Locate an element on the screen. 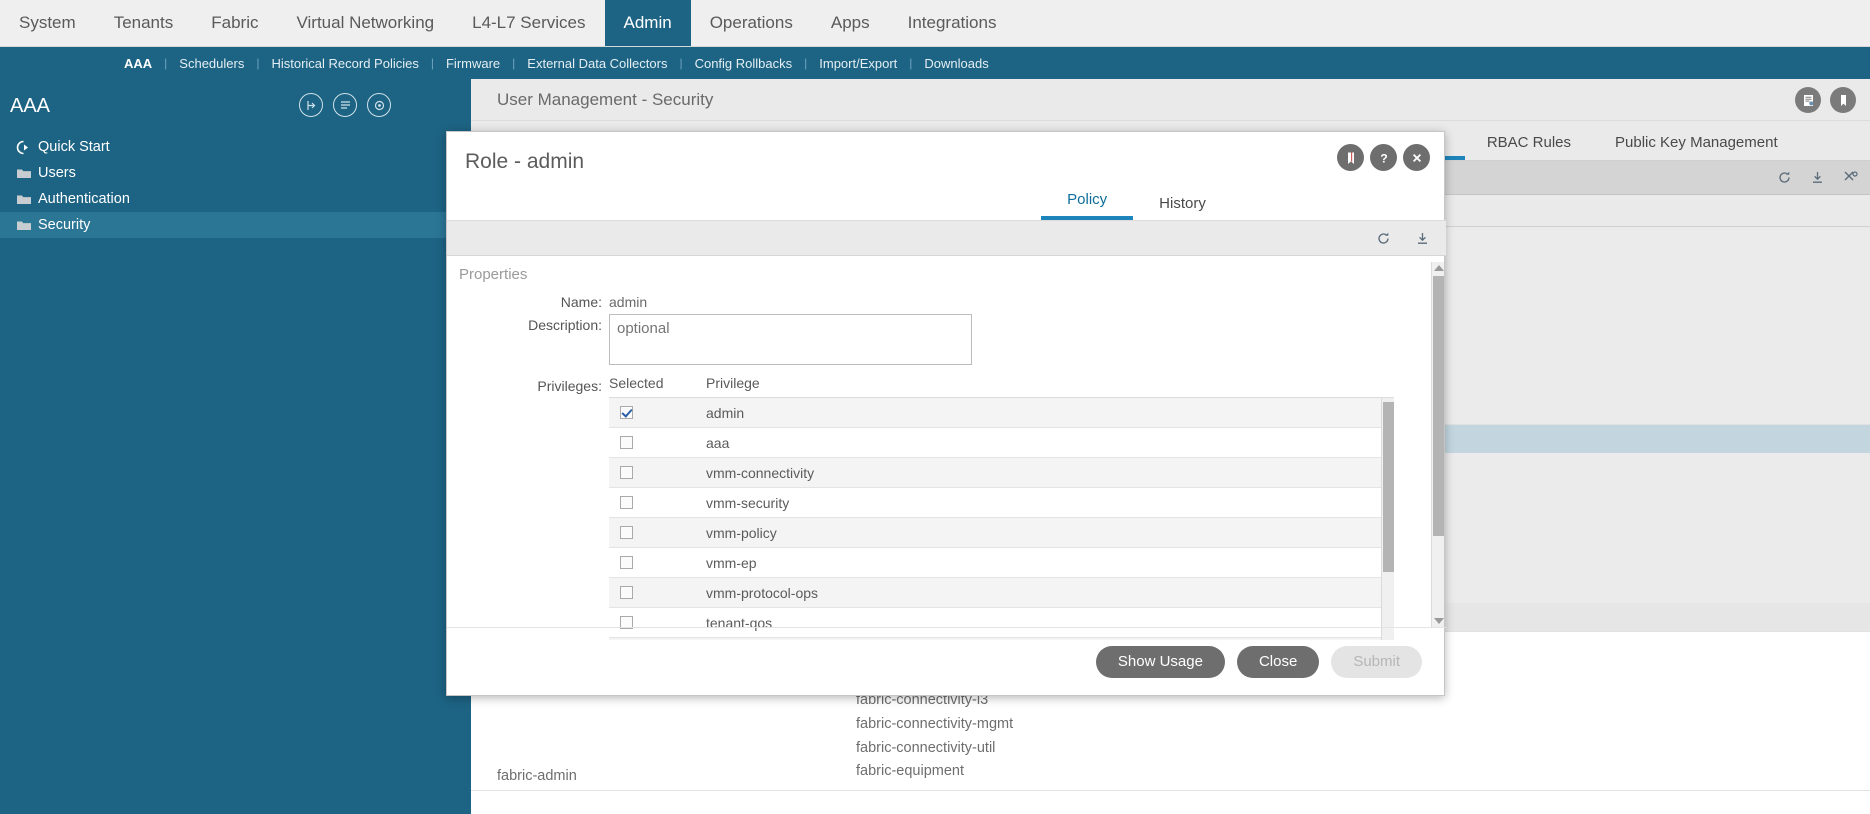 This screenshot has height=814, width=1870. form-row-description: Description: is located at coordinates (946, 339).